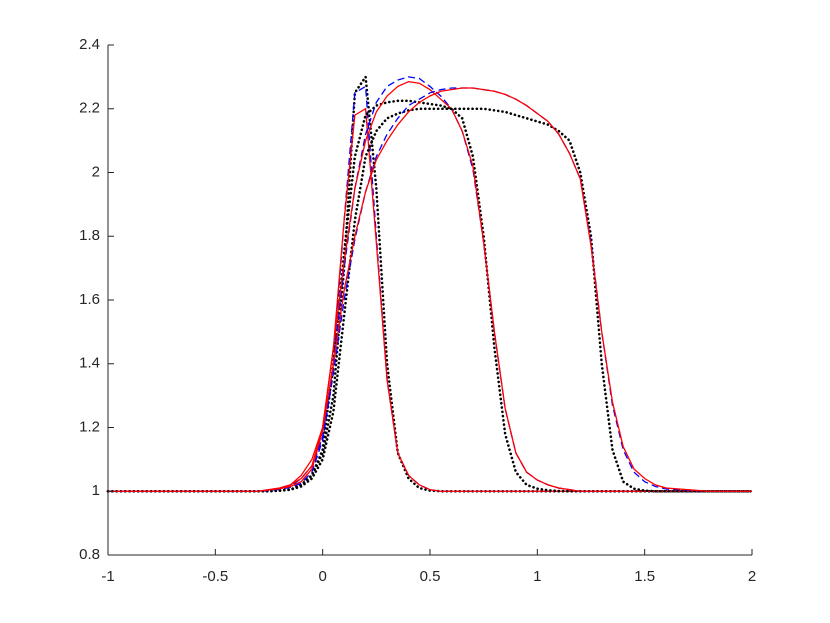 The width and height of the screenshot is (830, 623). I want to click on x-tick-label: 1.5, so click(644, 576).